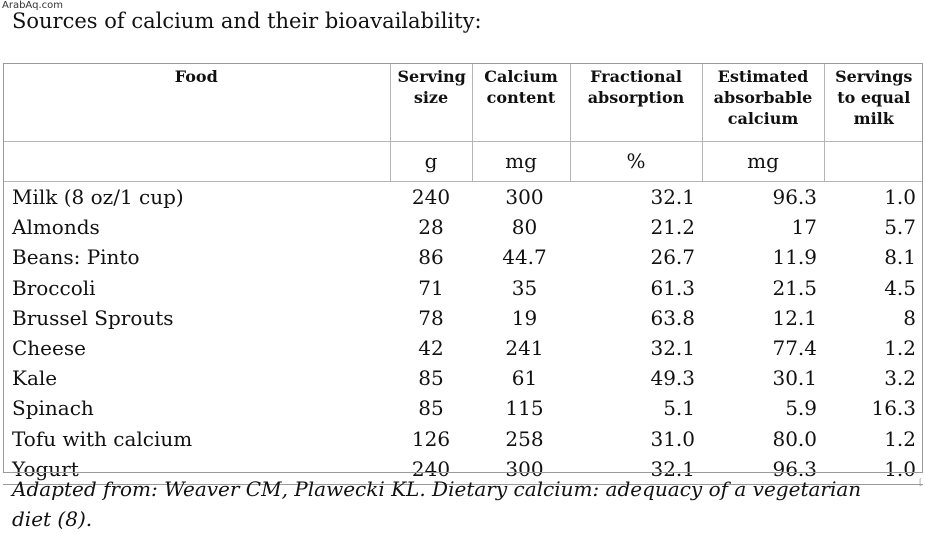  I want to click on table-row: Almonds 28 80 21.2 17 5.7, so click(463, 227).